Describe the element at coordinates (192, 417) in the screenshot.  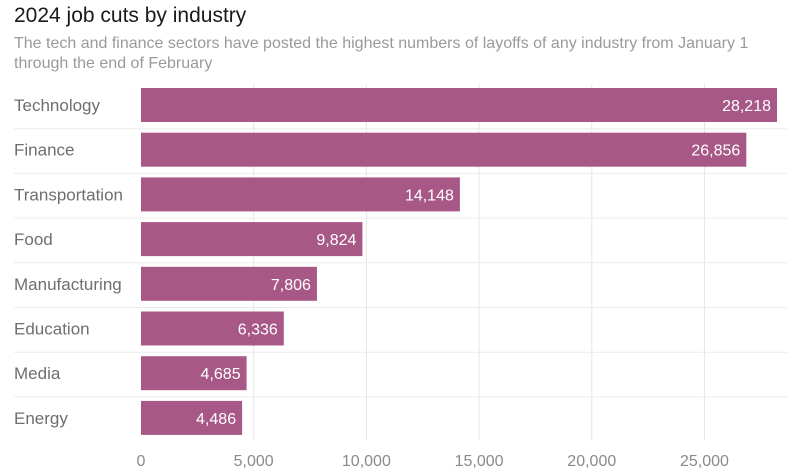
I see `bar-energy` at that location.